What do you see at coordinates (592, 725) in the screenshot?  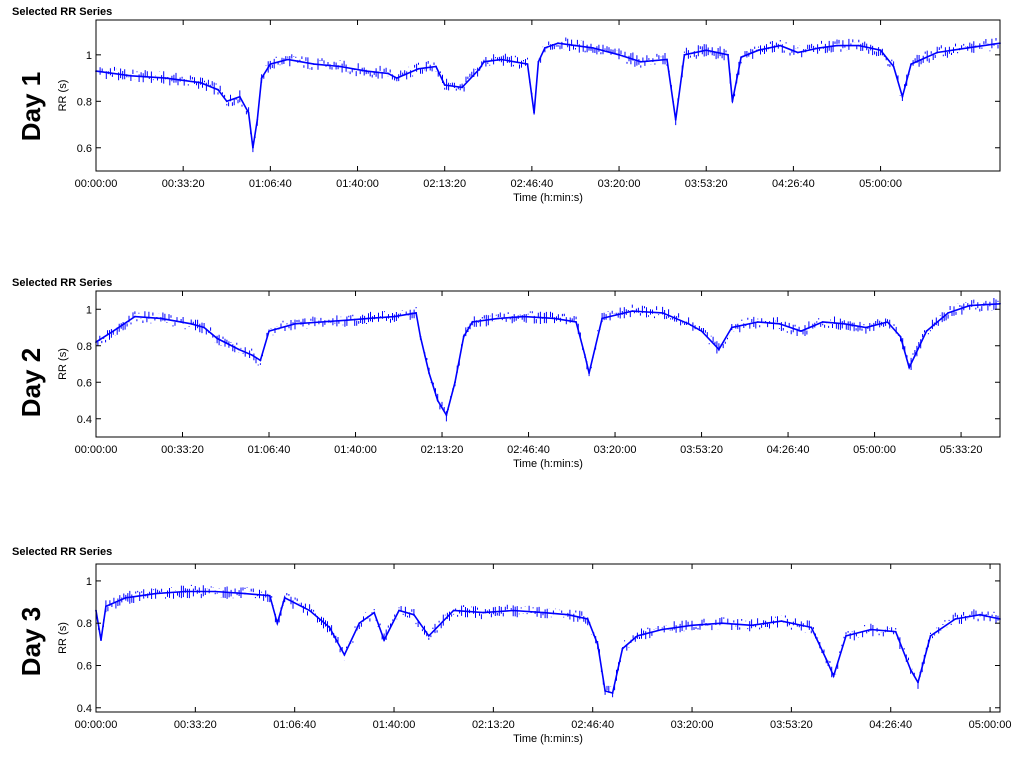 I see `x-tick-label: 02:46:40` at bounding box center [592, 725].